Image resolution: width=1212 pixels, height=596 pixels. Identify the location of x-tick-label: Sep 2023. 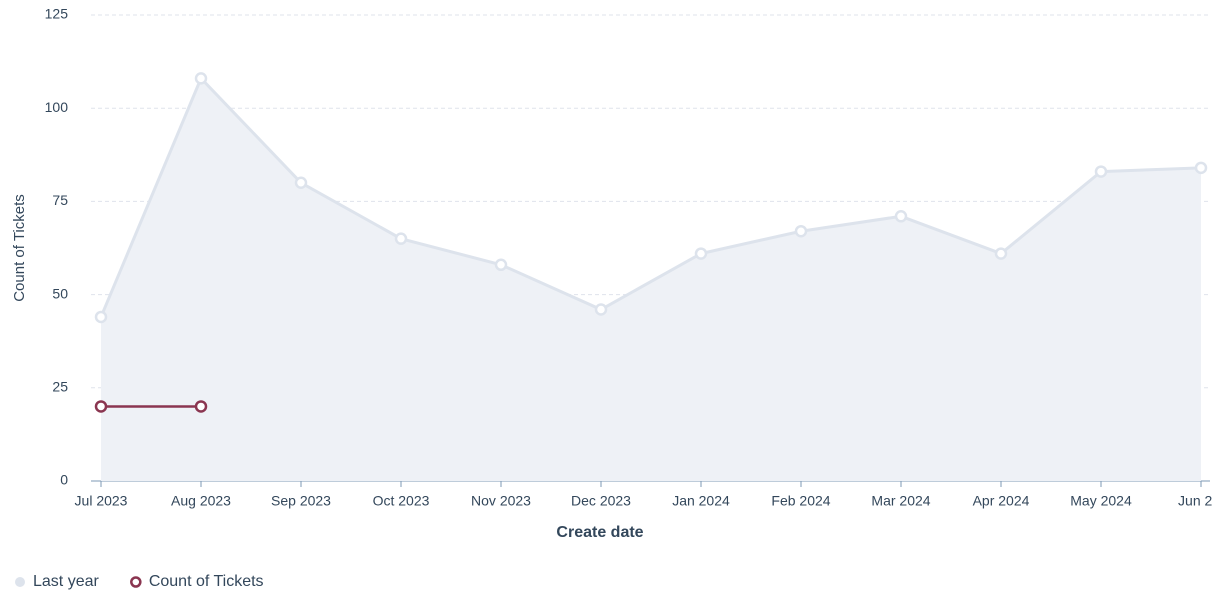
(301, 501).